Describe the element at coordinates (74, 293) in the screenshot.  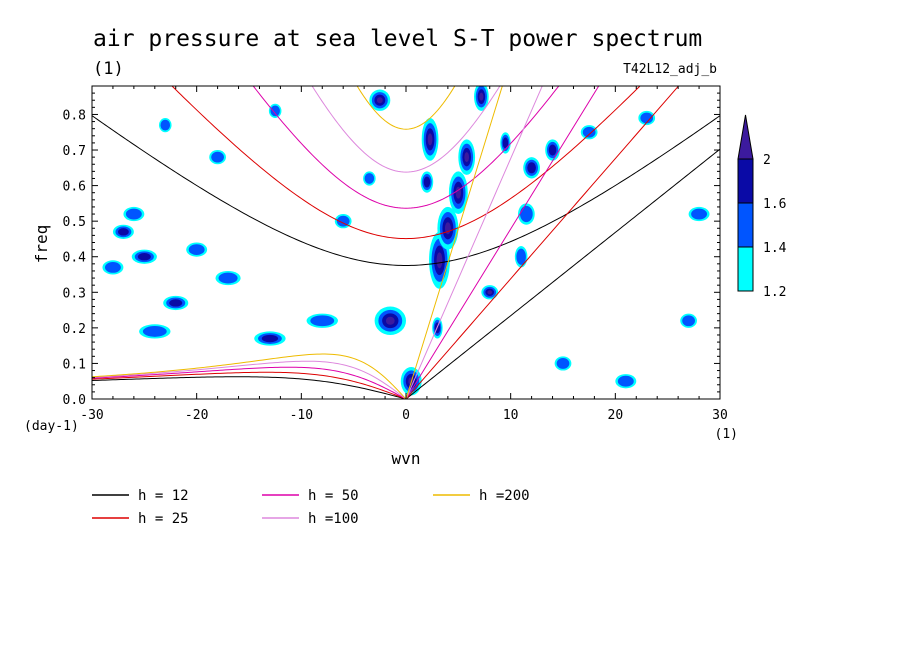
I see `y-tick-label: 0.3` at that location.